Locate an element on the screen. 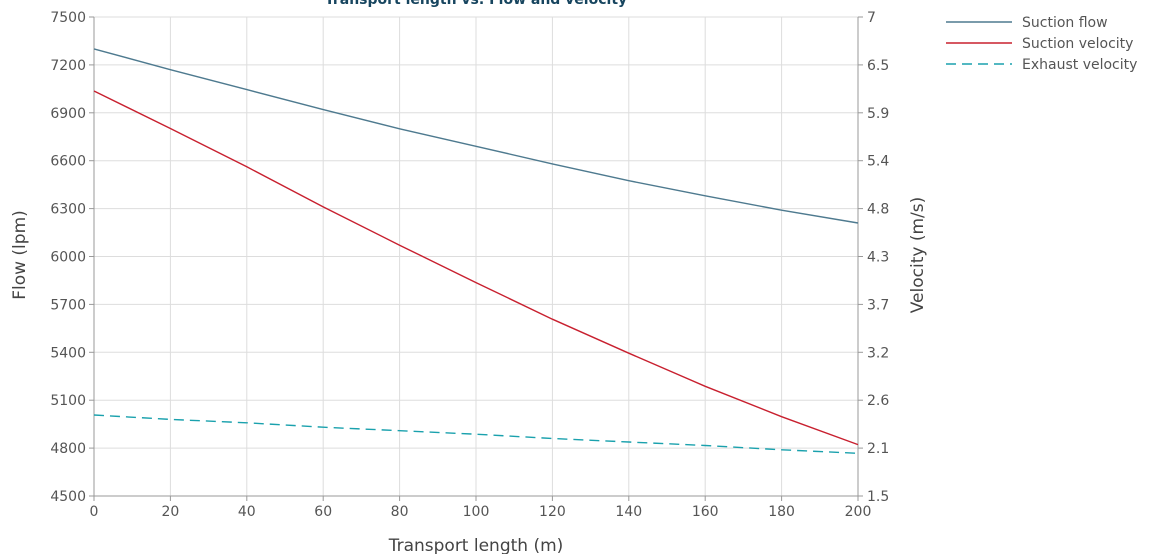 The width and height of the screenshot is (1164, 554). left-y-tick-label: 5100 is located at coordinates (68, 401).